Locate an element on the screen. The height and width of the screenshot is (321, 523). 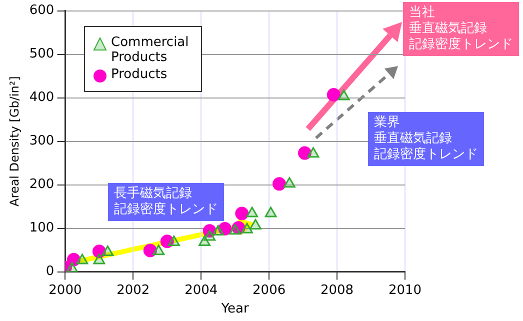
x-tick-label: 2002 is located at coordinates (133, 290).